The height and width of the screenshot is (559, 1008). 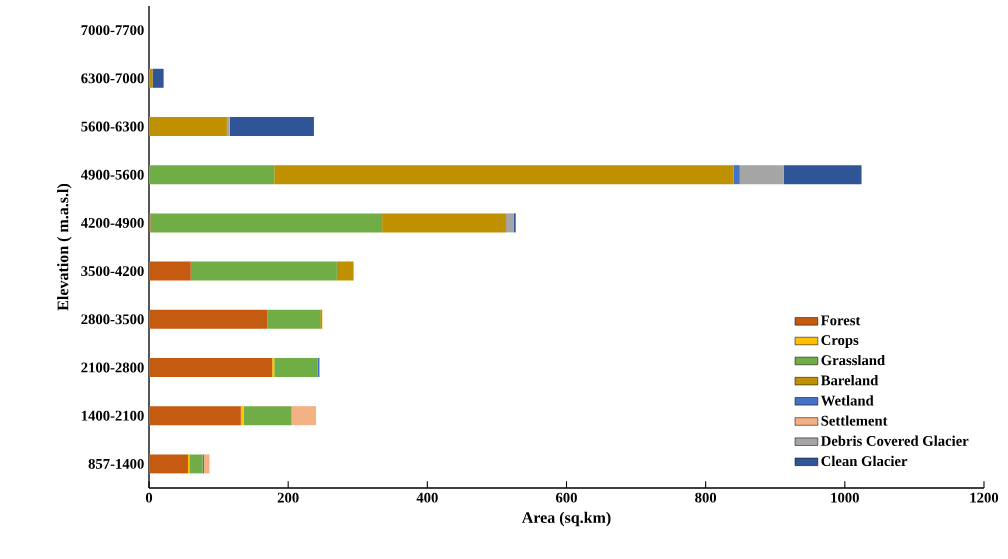 What do you see at coordinates (566, 519) in the screenshot?
I see `x-axis-title: Area (sq.km)` at bounding box center [566, 519].